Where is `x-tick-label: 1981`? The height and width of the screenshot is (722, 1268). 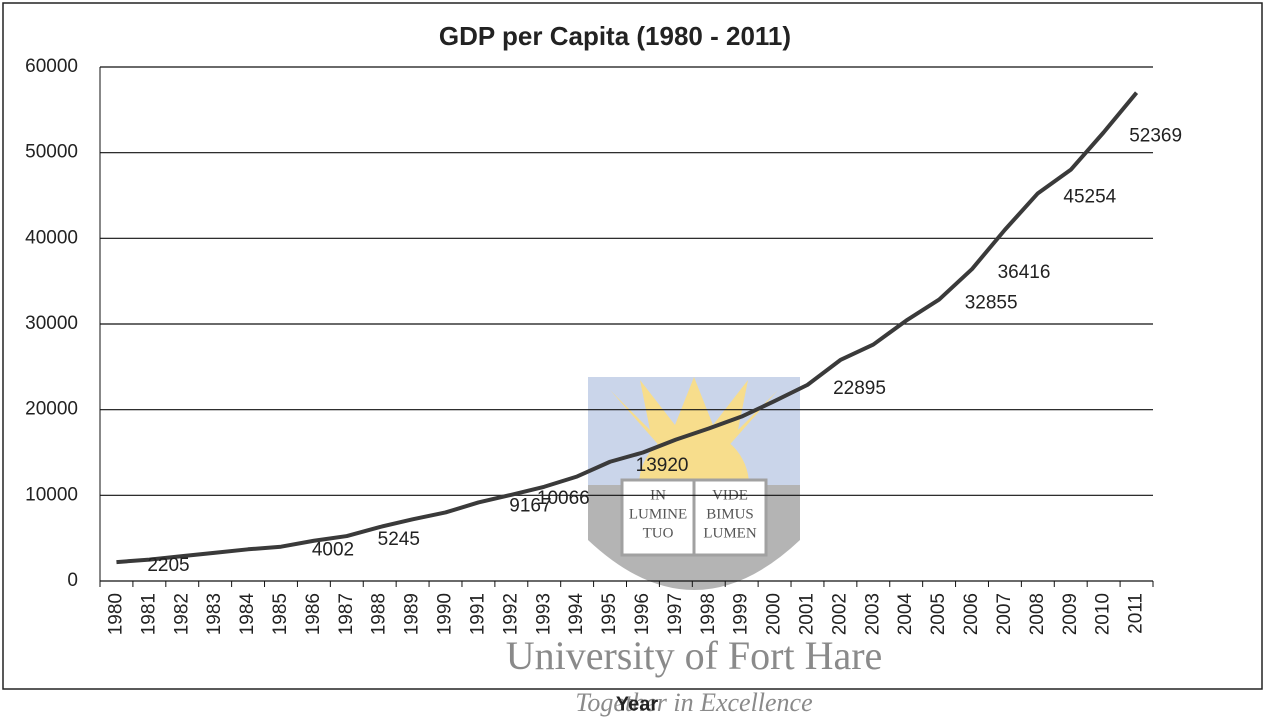
x-tick-label: 1981 is located at coordinates (148, 614).